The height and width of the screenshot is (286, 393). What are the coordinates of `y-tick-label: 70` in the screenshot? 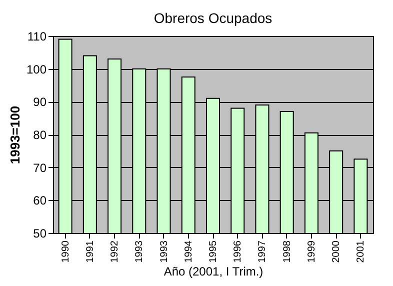 It's located at (40, 167).